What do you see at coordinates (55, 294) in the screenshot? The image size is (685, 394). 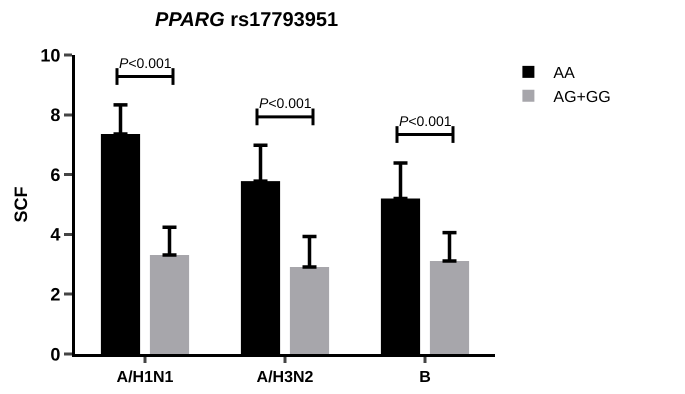 I see `y-tick-label: 2` at bounding box center [55, 294].